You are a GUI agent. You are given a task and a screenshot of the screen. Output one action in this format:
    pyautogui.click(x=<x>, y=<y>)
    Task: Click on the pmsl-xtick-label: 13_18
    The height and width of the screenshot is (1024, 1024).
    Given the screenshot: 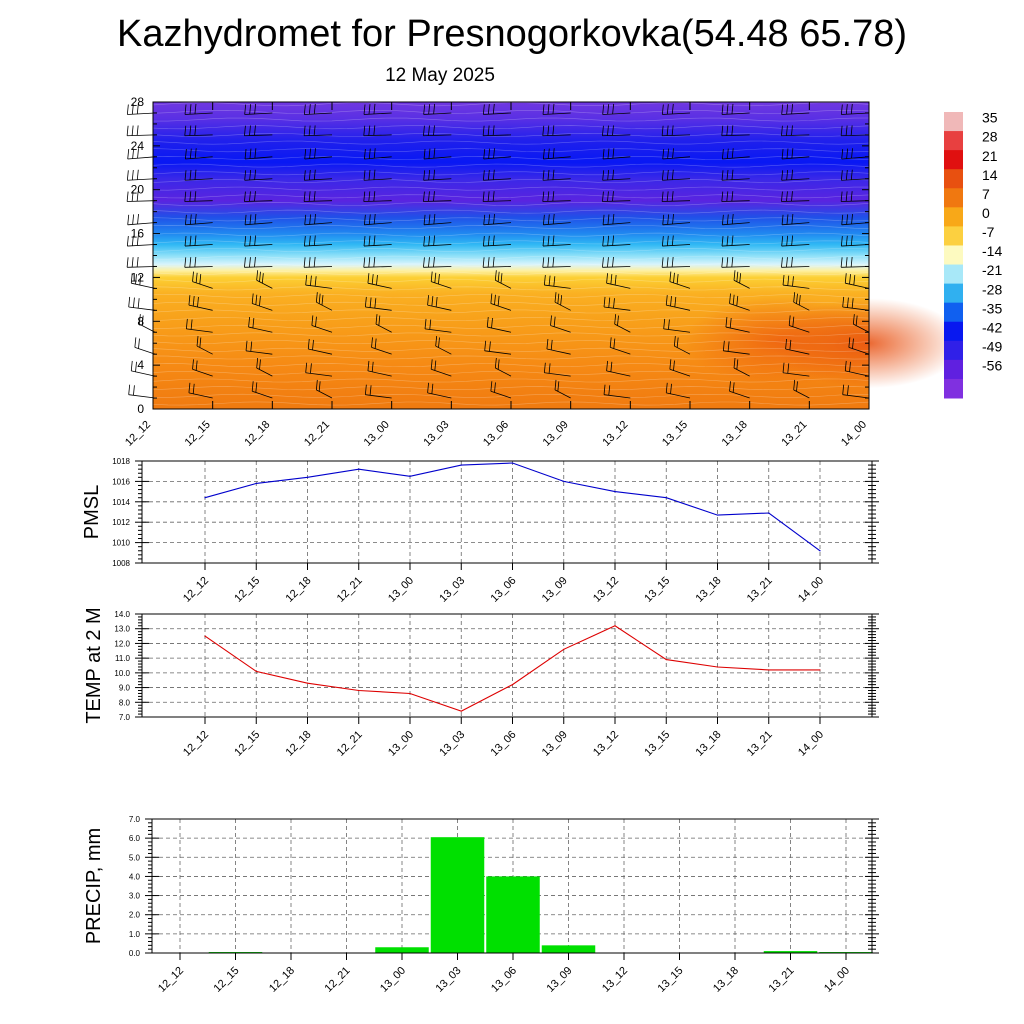 What is the action you would take?
    pyautogui.click(x=709, y=590)
    